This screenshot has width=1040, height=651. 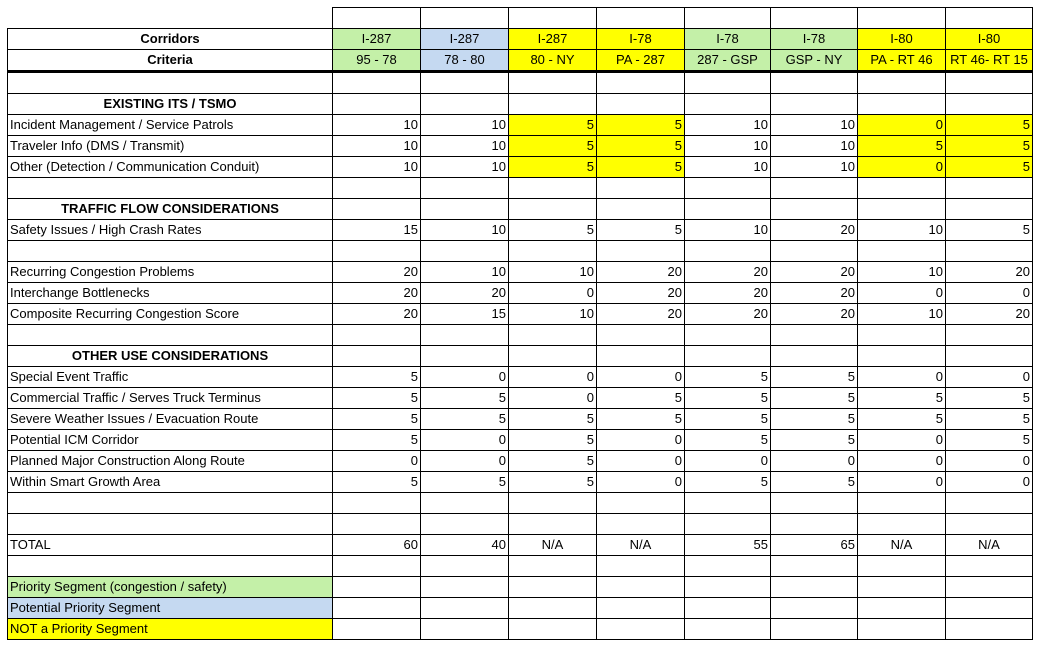 What do you see at coordinates (376, 545) in the screenshot?
I see `total-cell: 60` at bounding box center [376, 545].